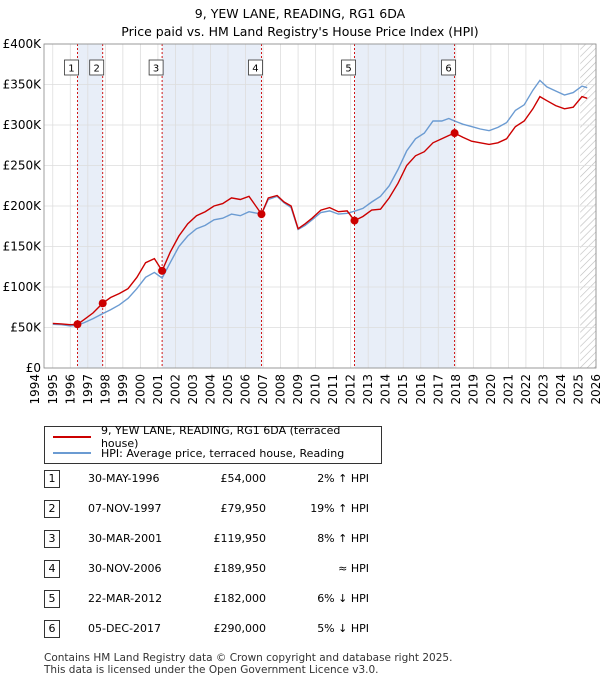  I want to click on transaction-label: 6, so click(448, 69).